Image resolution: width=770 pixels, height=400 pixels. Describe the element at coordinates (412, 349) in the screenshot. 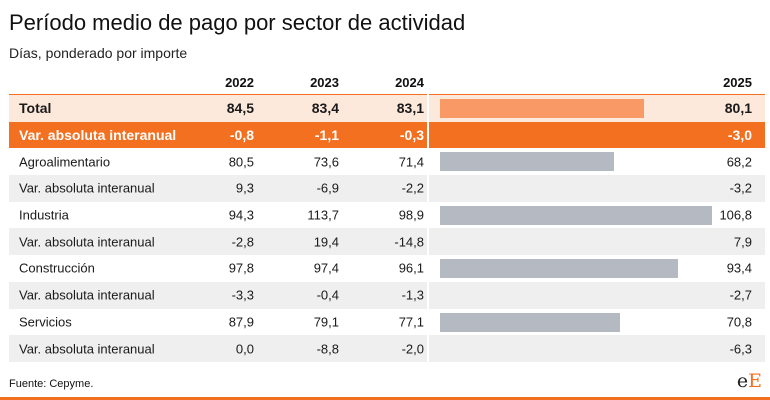

I see `value-2024: -2,0` at that location.